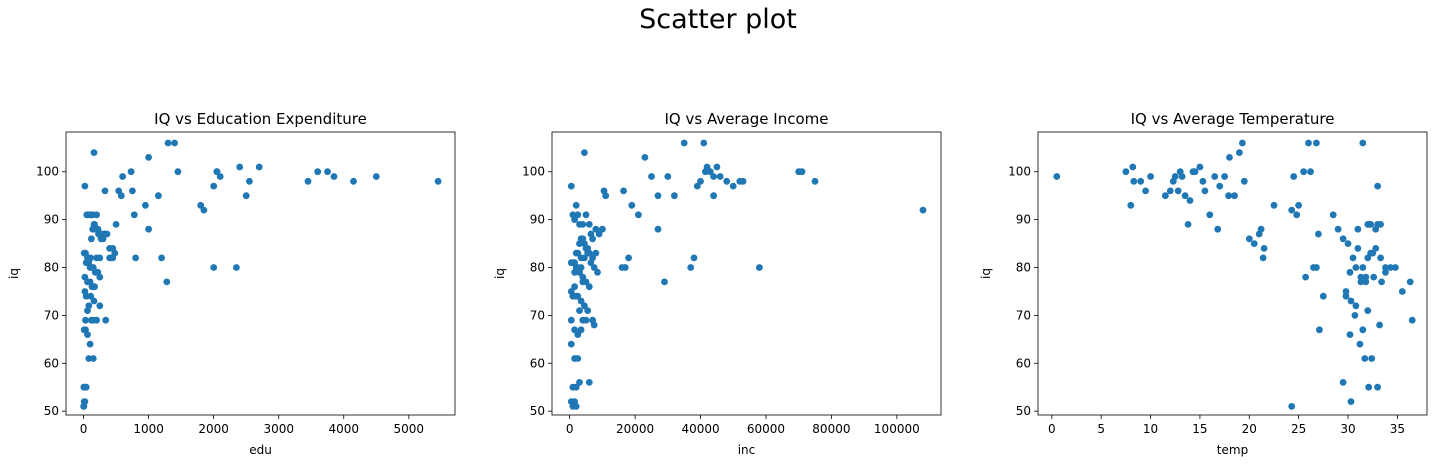 Image resolution: width=1436 pixels, height=468 pixels. I want to click on data-points, so click(747, 274).